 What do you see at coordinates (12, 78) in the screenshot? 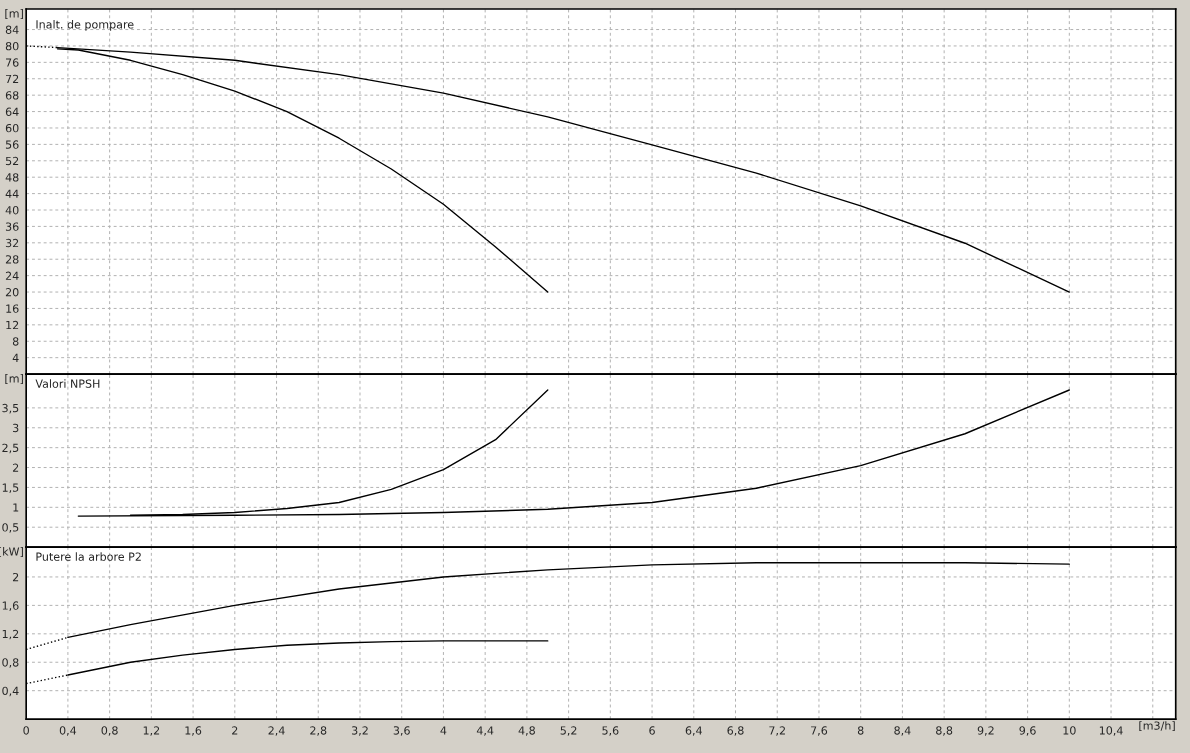
I see `y-tick-label: 72` at bounding box center [12, 78].